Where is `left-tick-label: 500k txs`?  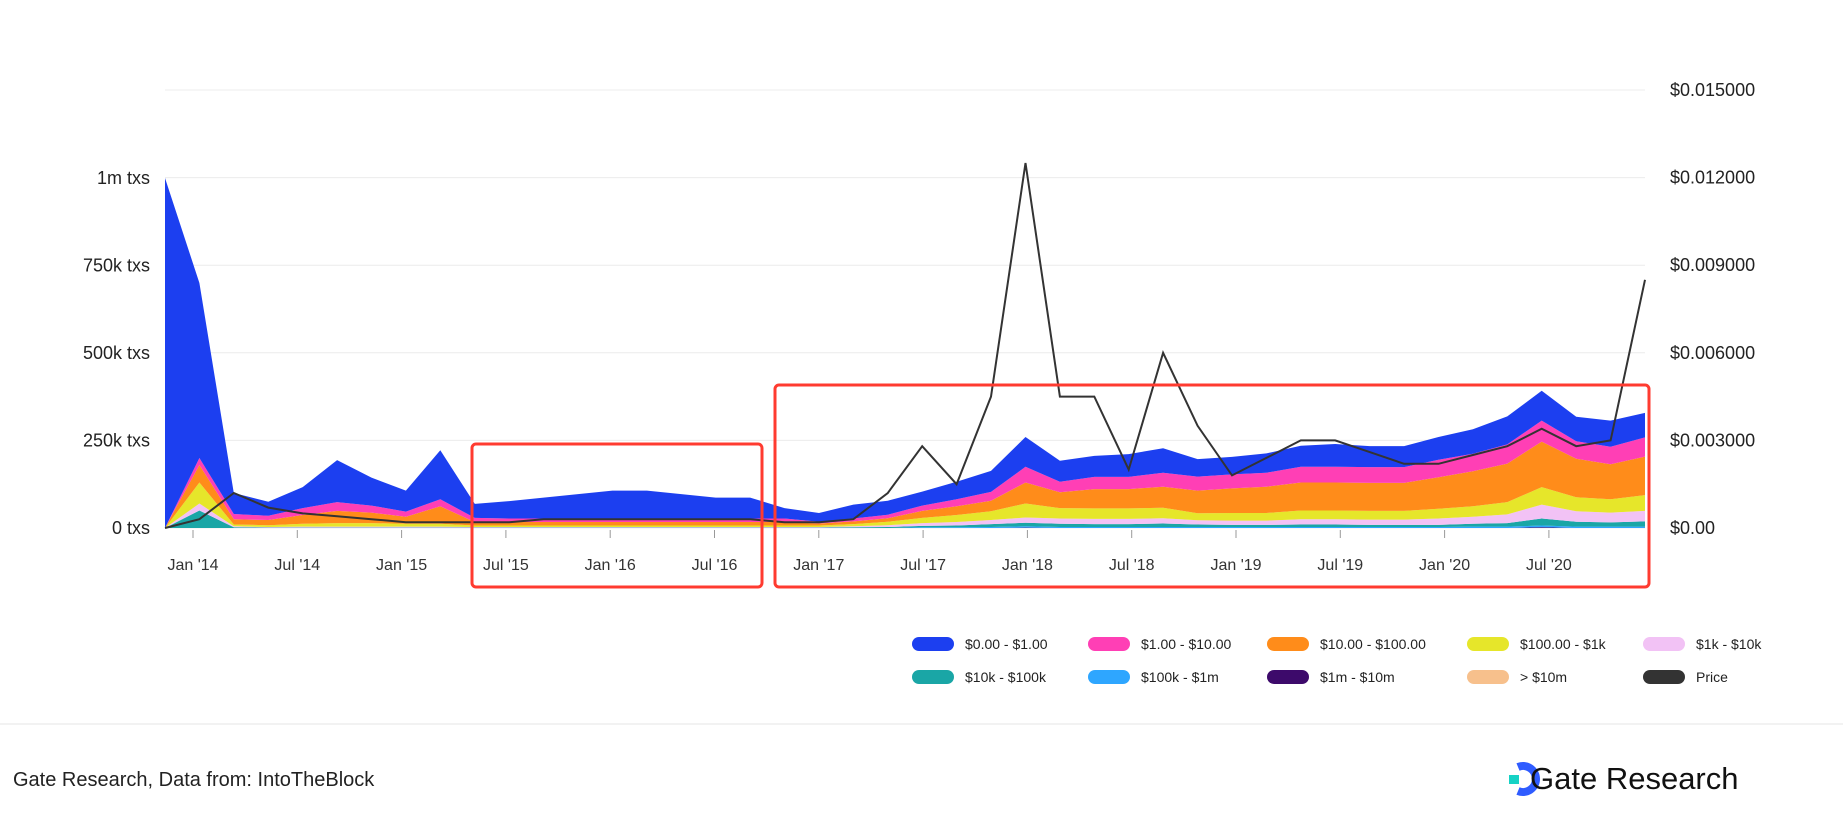
left-tick-label: 500k txs is located at coordinates (116, 353).